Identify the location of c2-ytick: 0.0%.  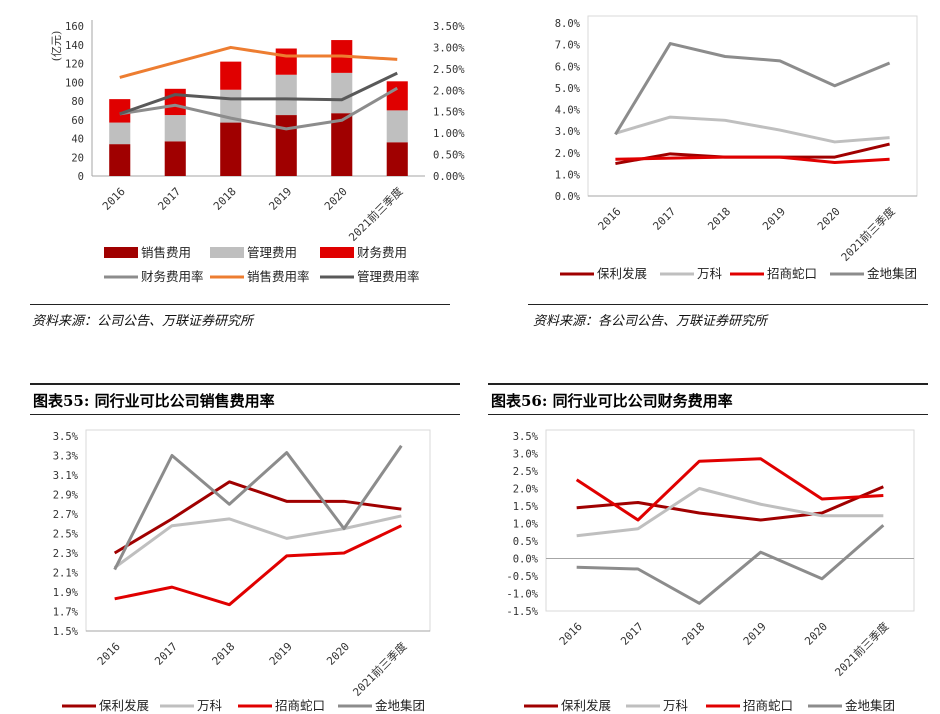
(568, 197).